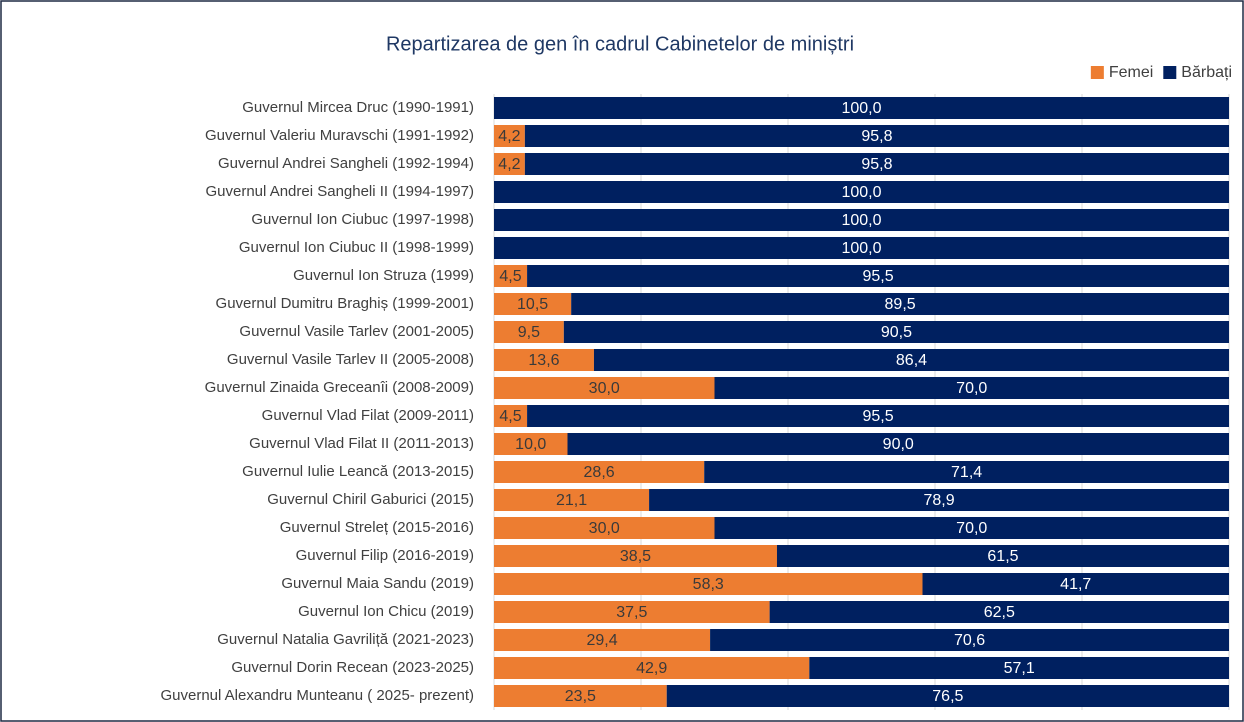 The height and width of the screenshot is (722, 1244). What do you see at coordinates (339, 387) in the screenshot?
I see `category-label: Guvernul Zinaida Greceanîi (2008-2009)` at bounding box center [339, 387].